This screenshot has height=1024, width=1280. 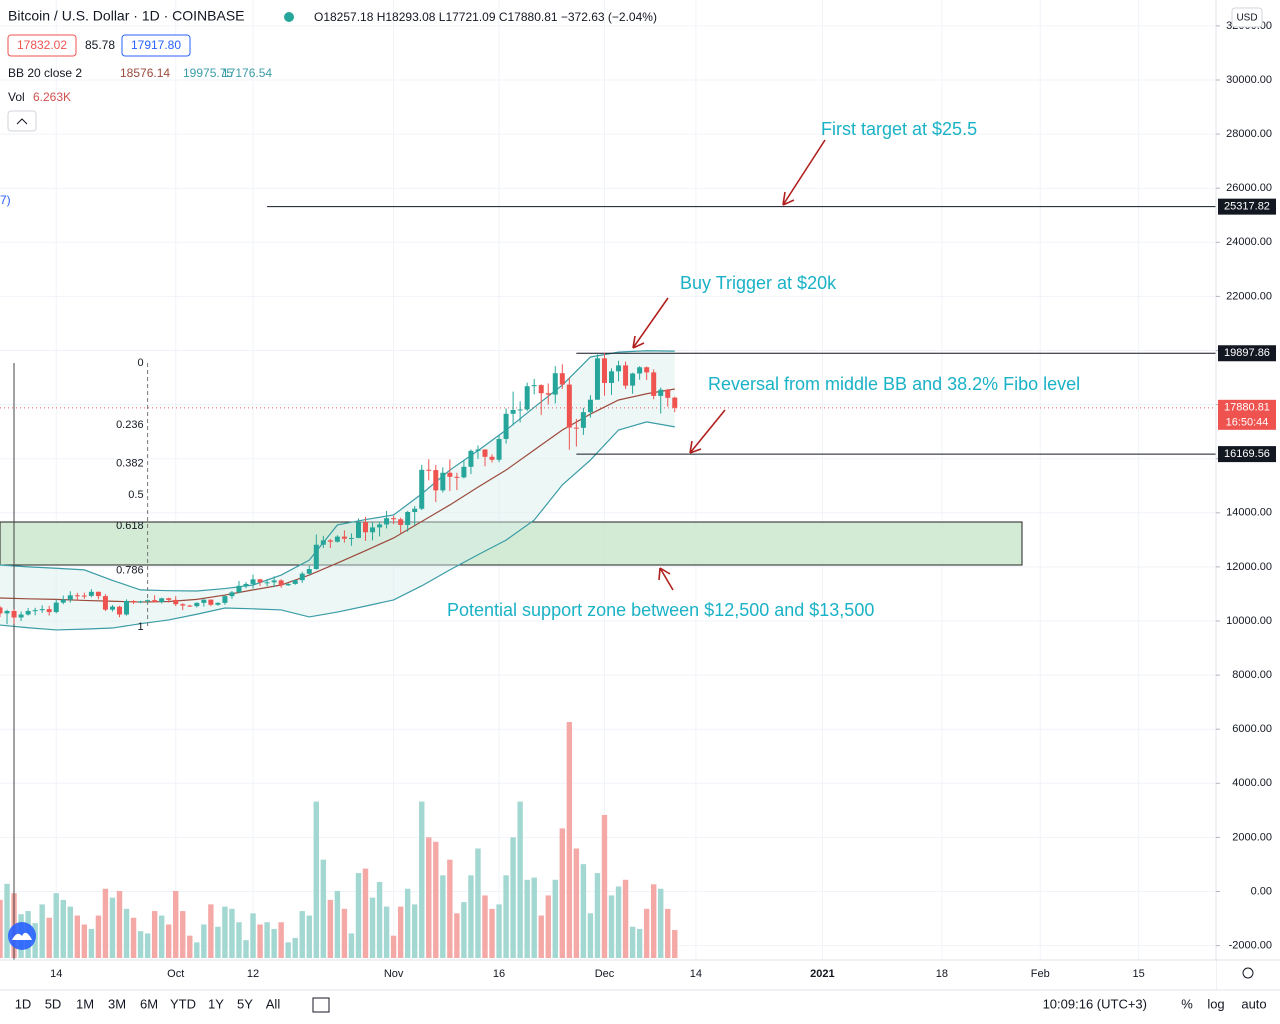 What do you see at coordinates (1249, 296) in the screenshot?
I see `y-tick-label: 22000.00` at bounding box center [1249, 296].